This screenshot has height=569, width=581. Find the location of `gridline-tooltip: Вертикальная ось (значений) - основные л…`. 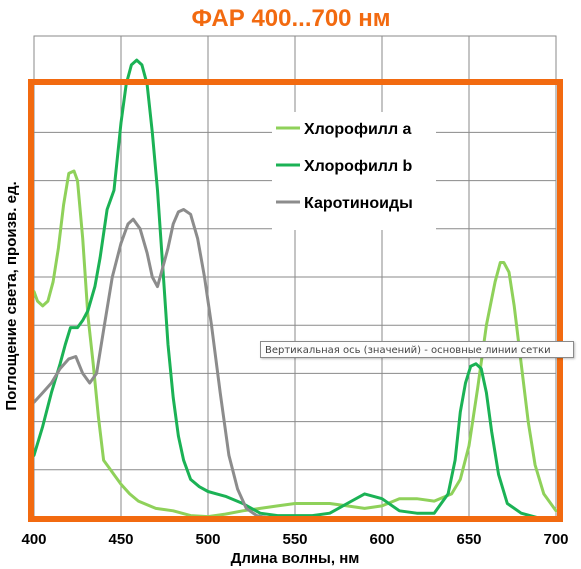

gridline-tooltip: Вертикальная ось (значений) - основные л… is located at coordinates (417, 349).